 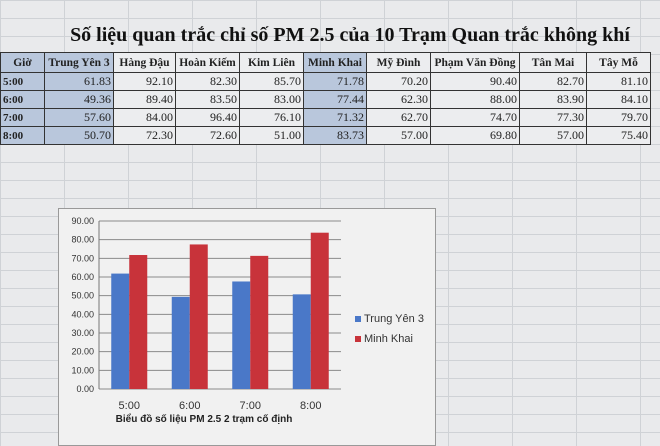 I want to click on table-cell: 83.90, so click(x=553, y=99).